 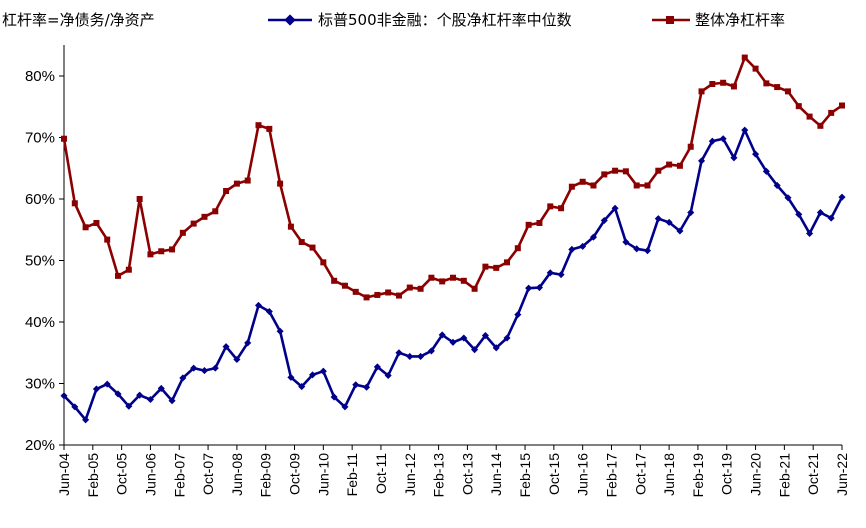 I want to click on y-tick-label: 80%, so click(x=40, y=76).